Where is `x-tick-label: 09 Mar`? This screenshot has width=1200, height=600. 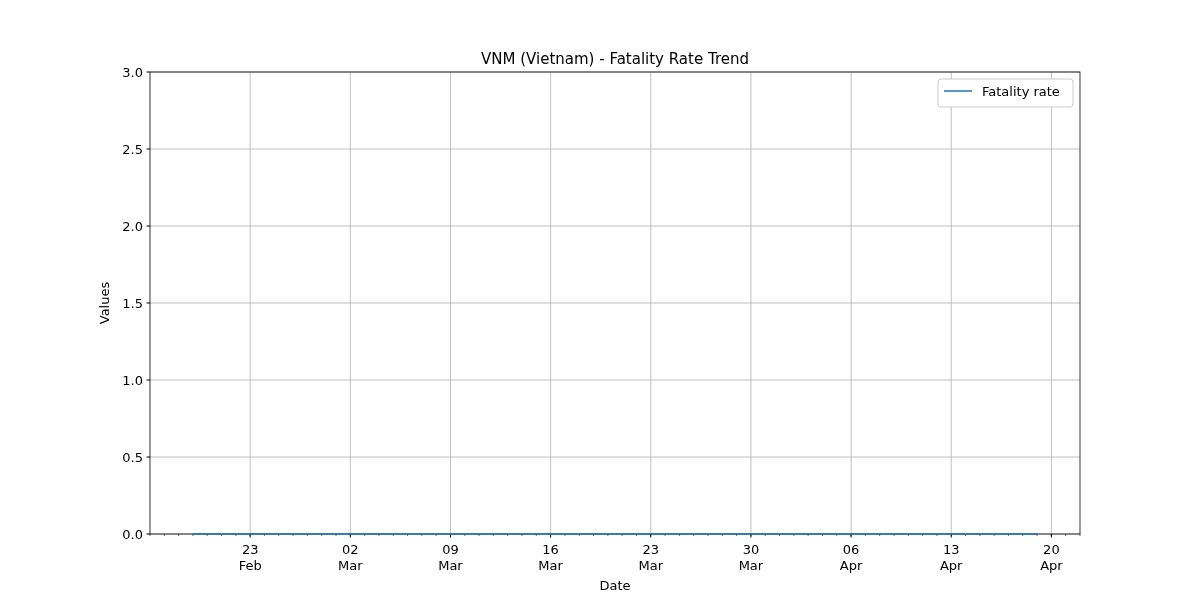
x-tick-label: 09 Mar is located at coordinates (451, 557).